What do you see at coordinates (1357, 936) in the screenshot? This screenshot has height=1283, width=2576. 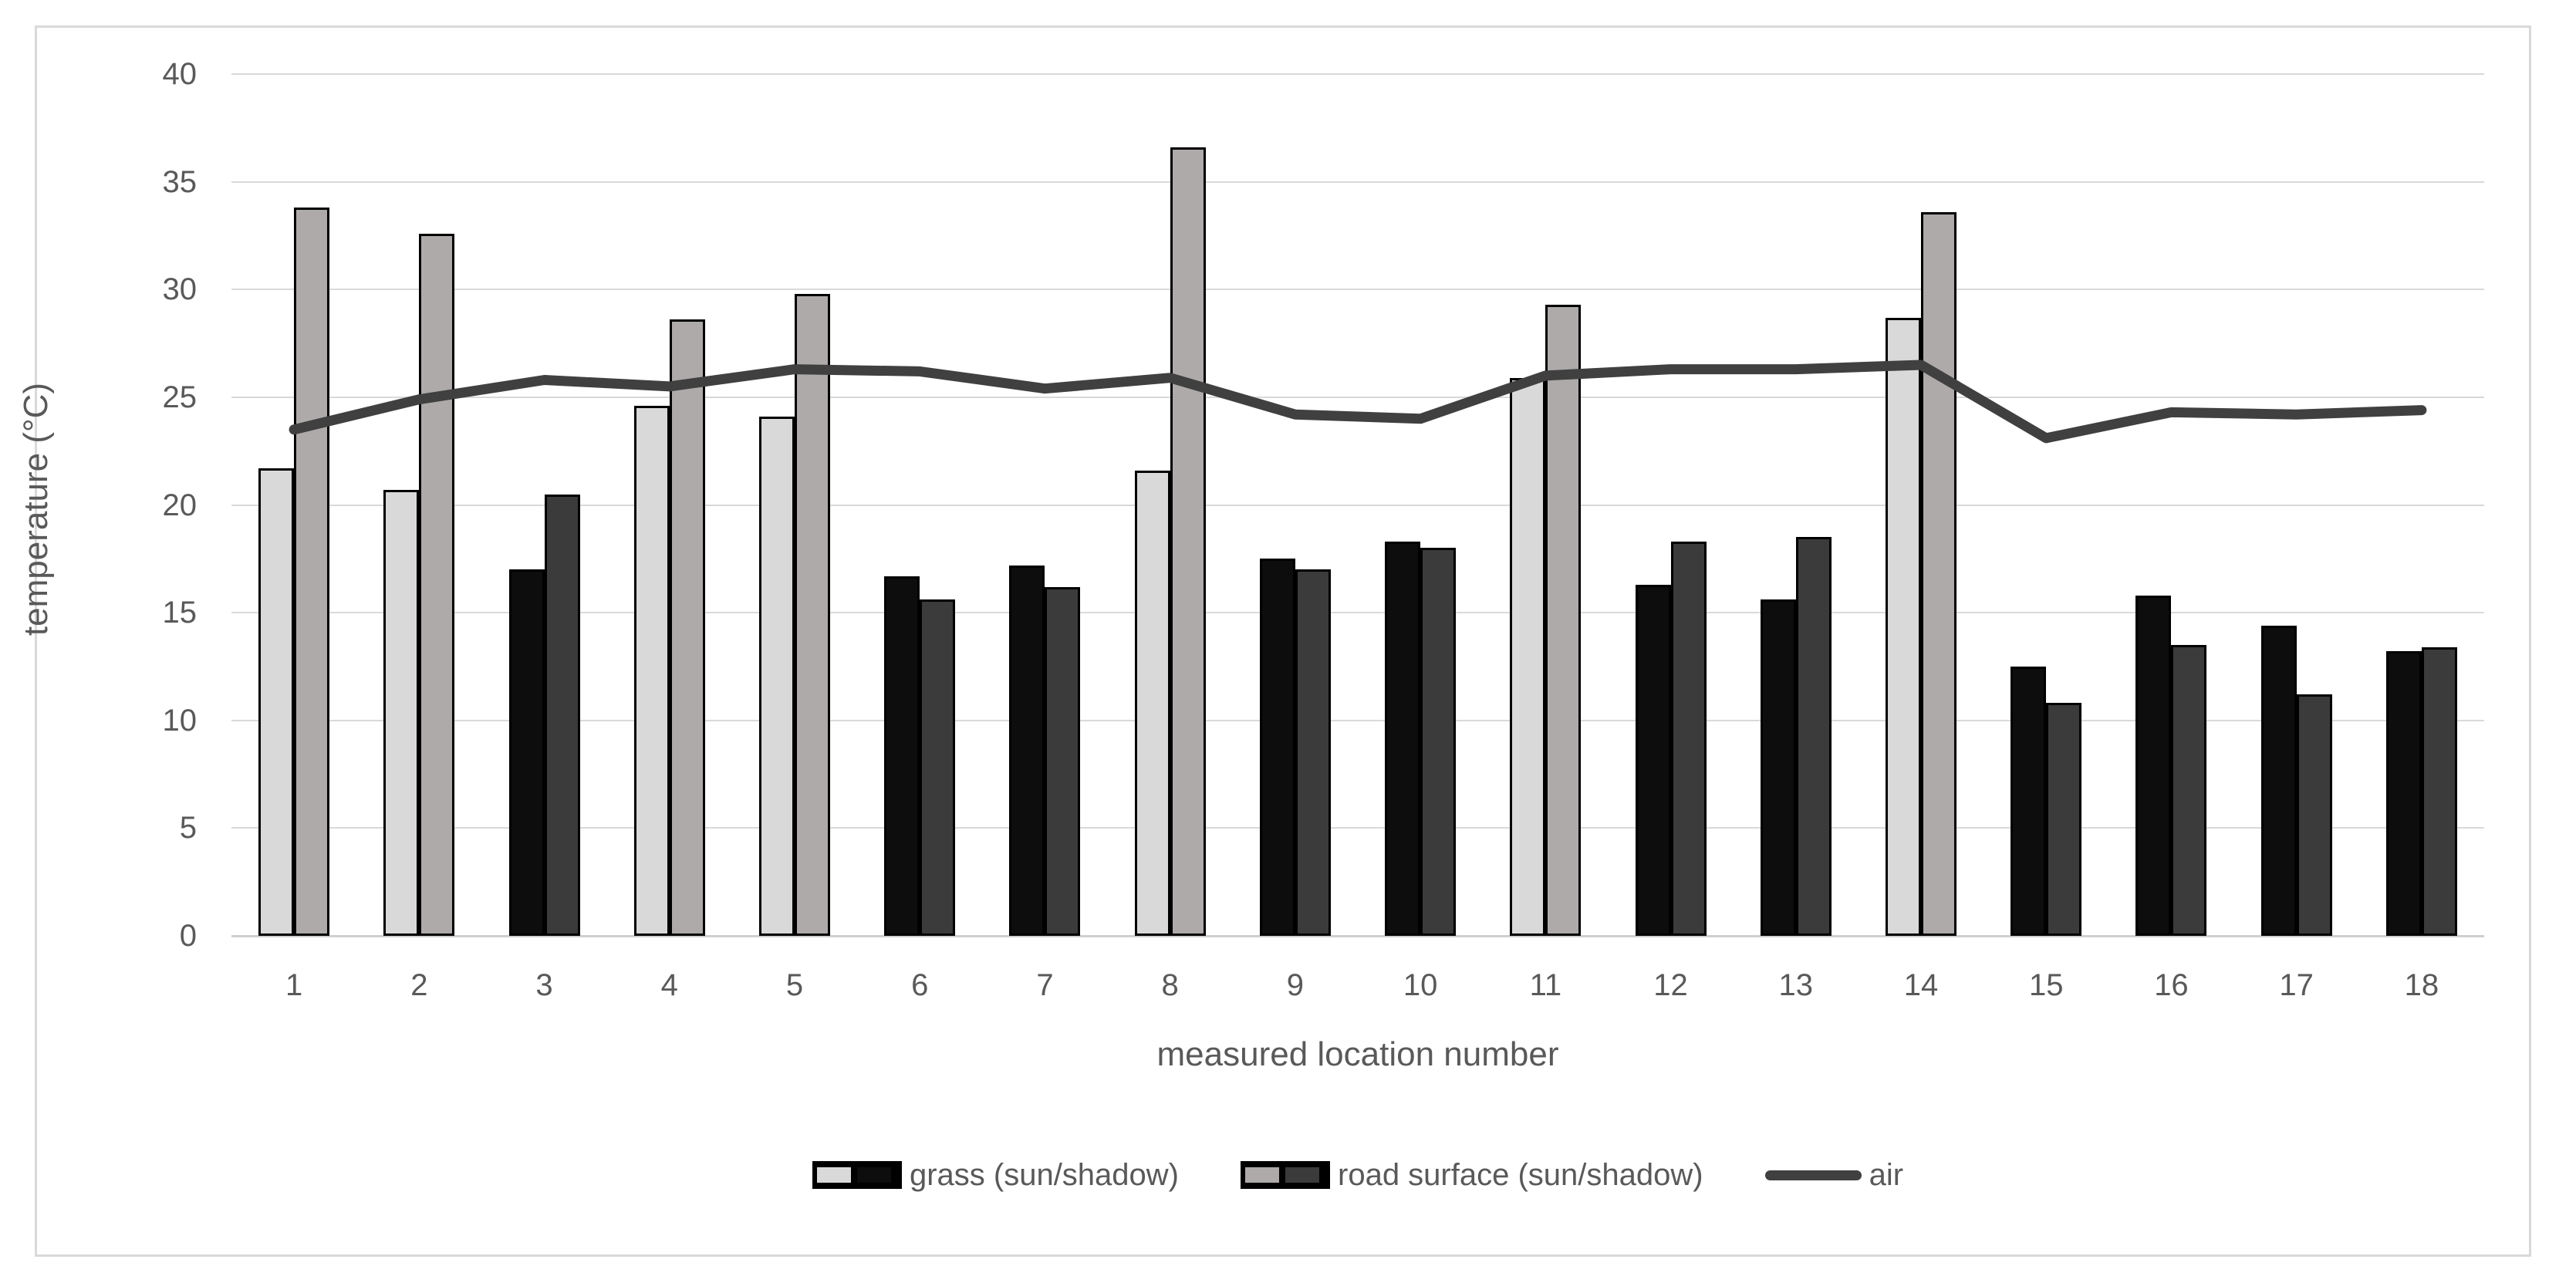 I see `x-axis-line` at bounding box center [1357, 936].